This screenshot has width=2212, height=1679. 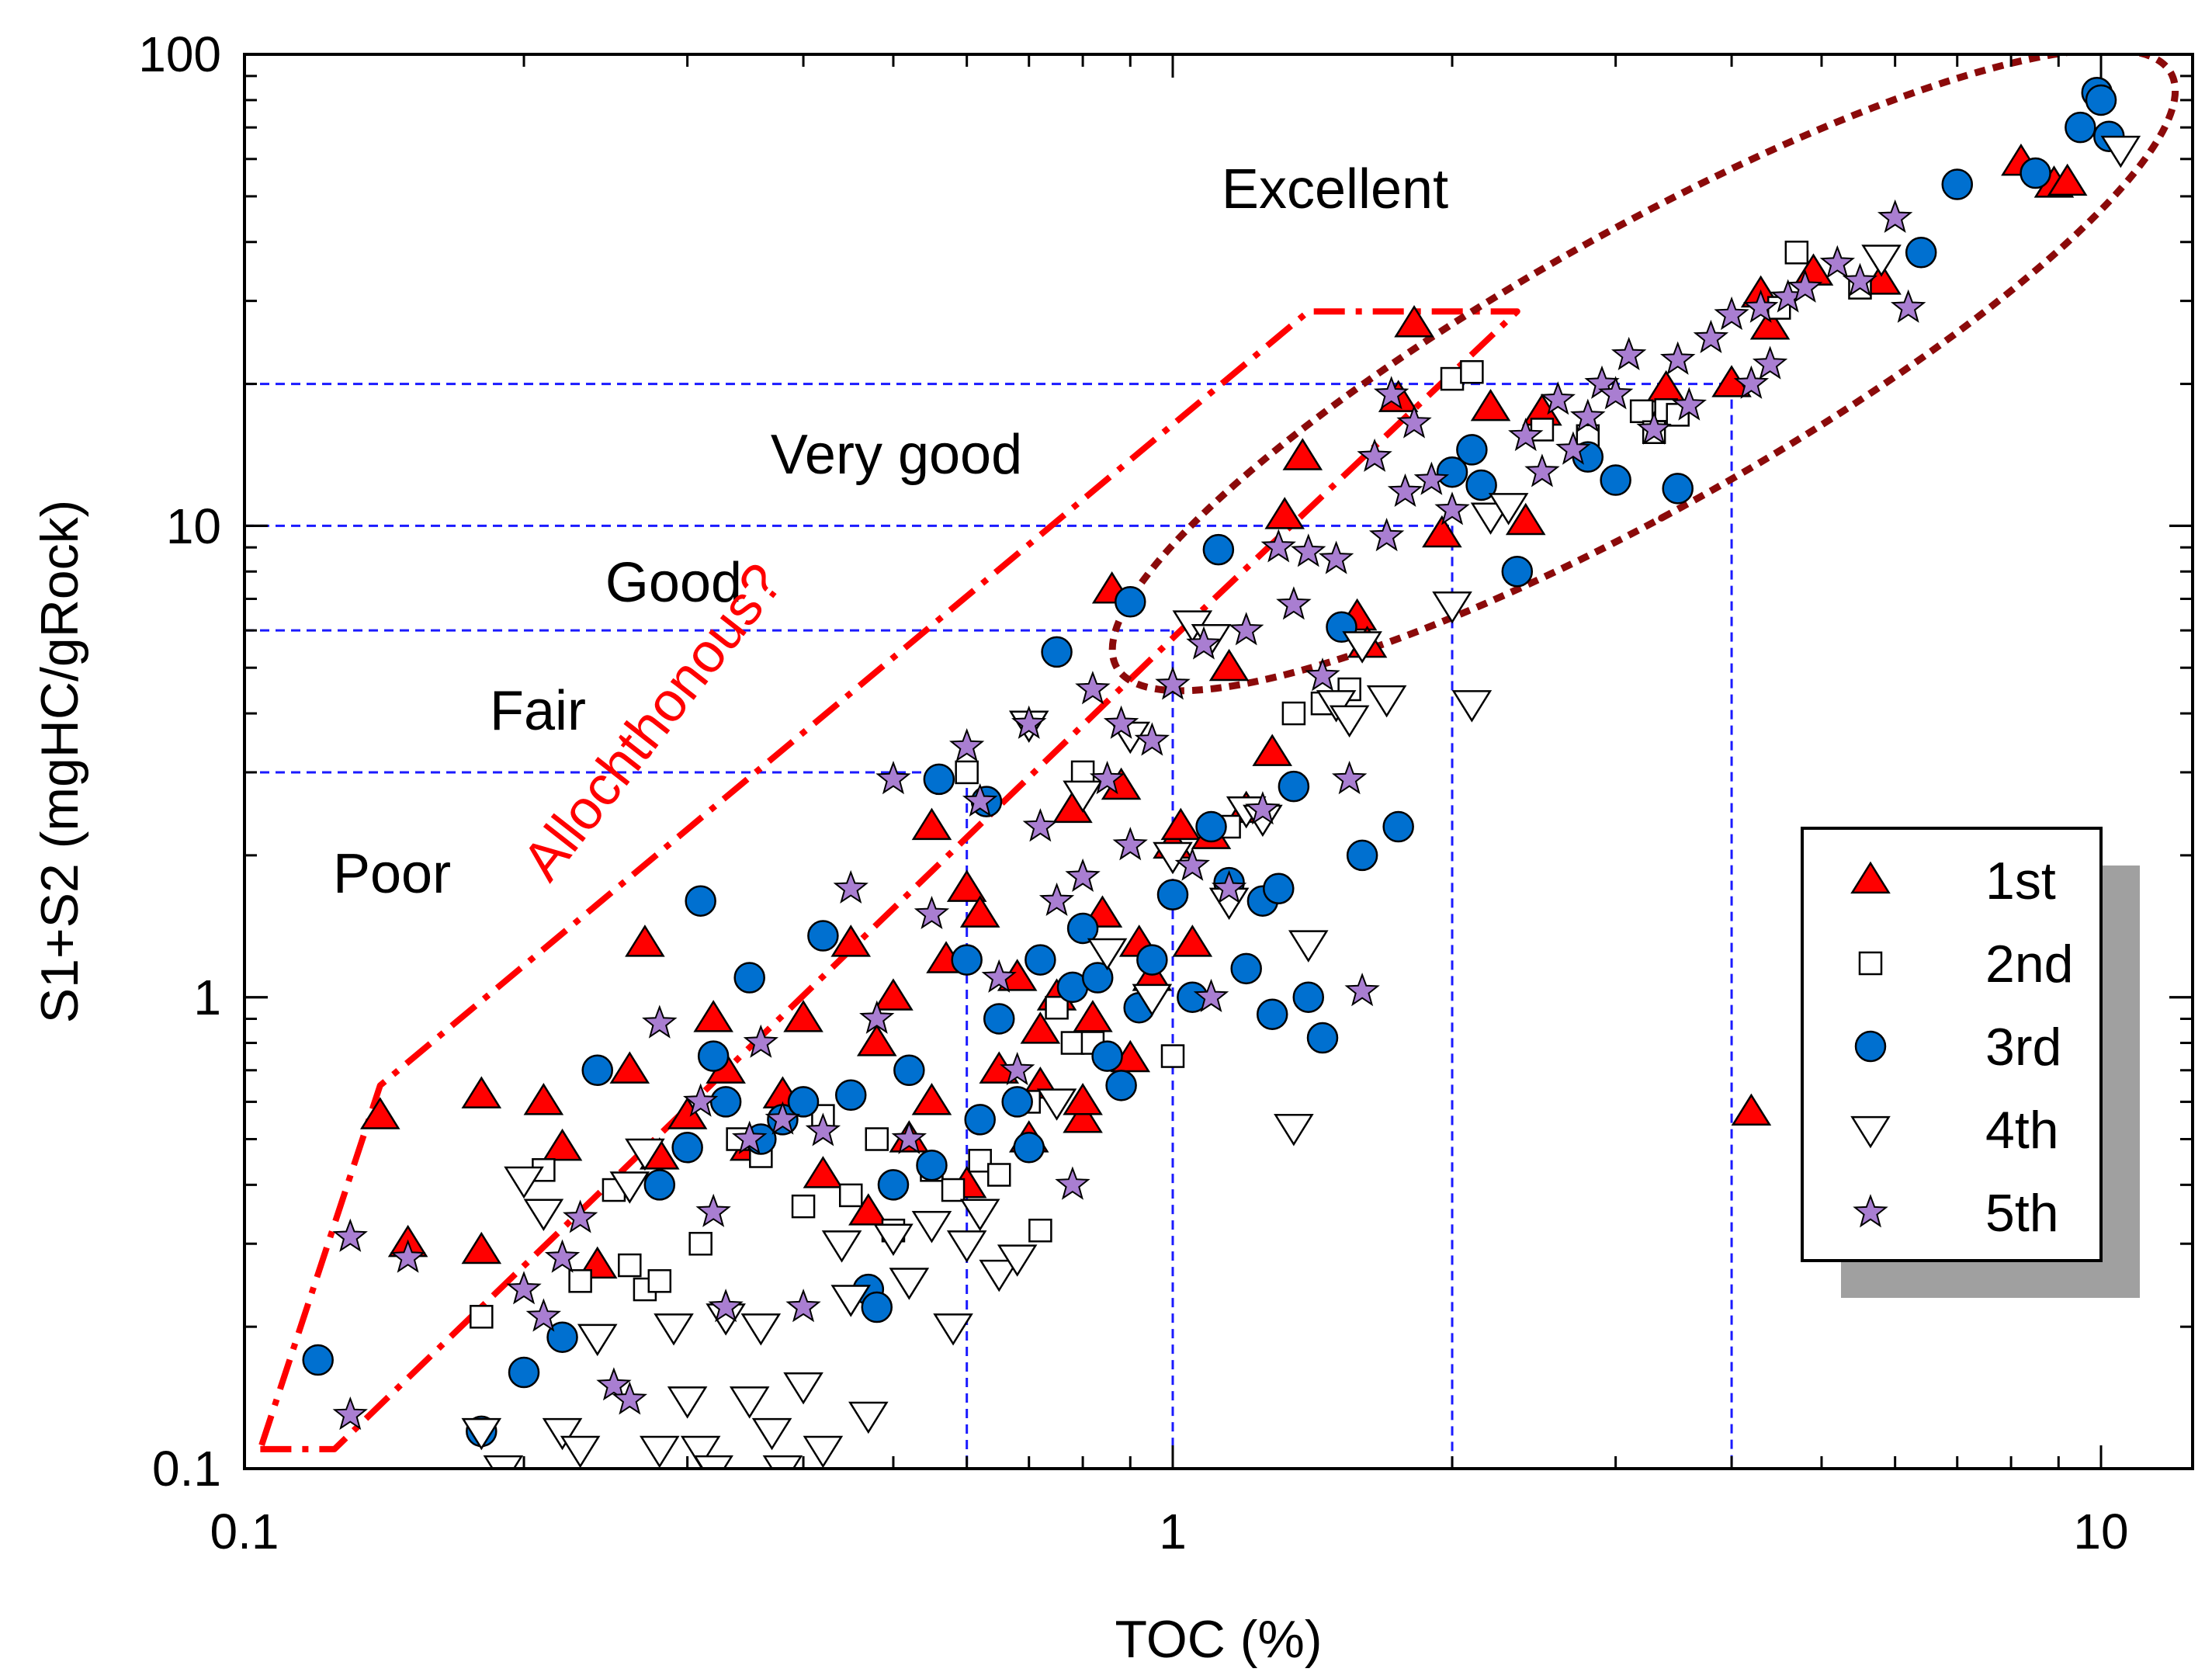 What do you see at coordinates (2022, 1130) in the screenshot?
I see `legend-label-4th: 4th` at bounding box center [2022, 1130].